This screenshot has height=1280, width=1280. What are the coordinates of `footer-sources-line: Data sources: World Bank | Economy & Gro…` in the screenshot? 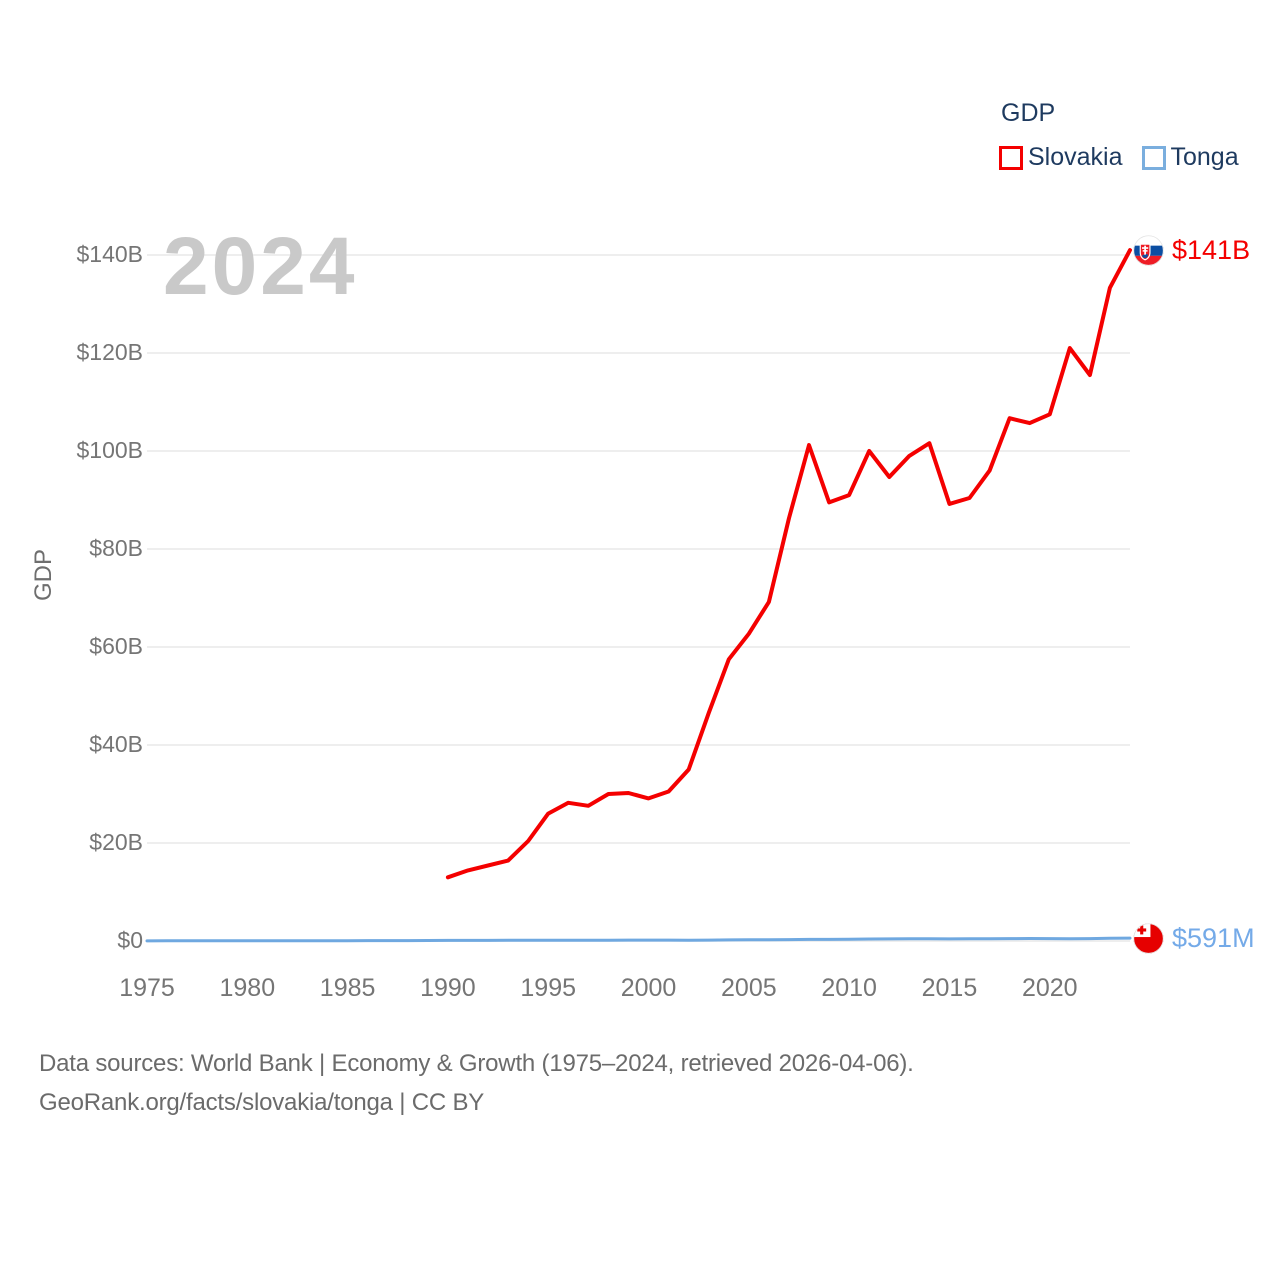 It's located at (476, 1063).